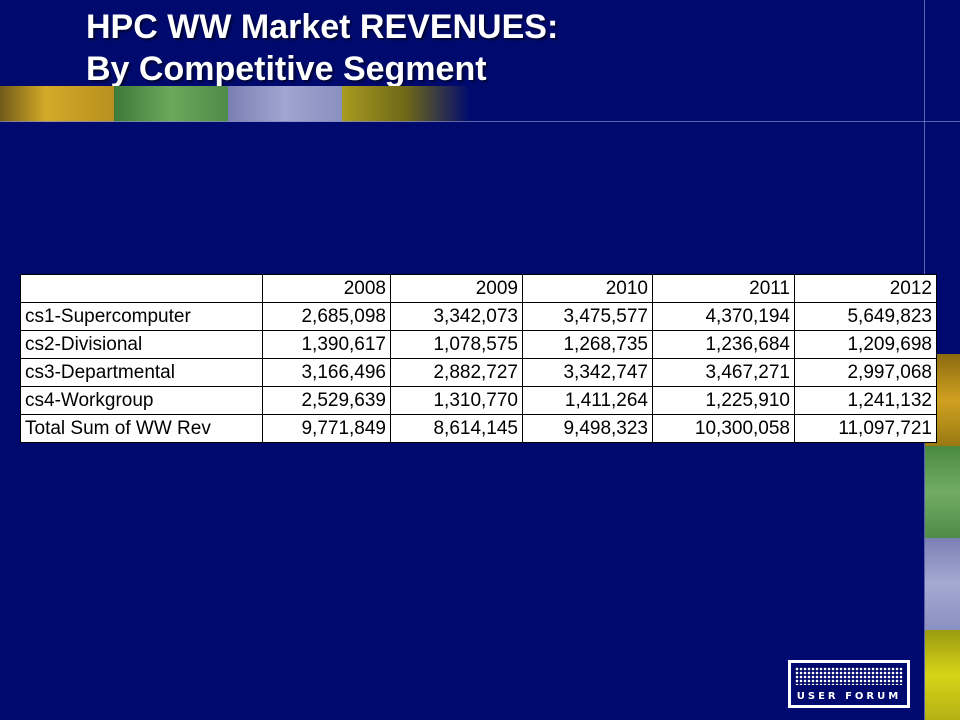 The image size is (960, 720). I want to click on table-cell: 2,685,098, so click(326, 316).